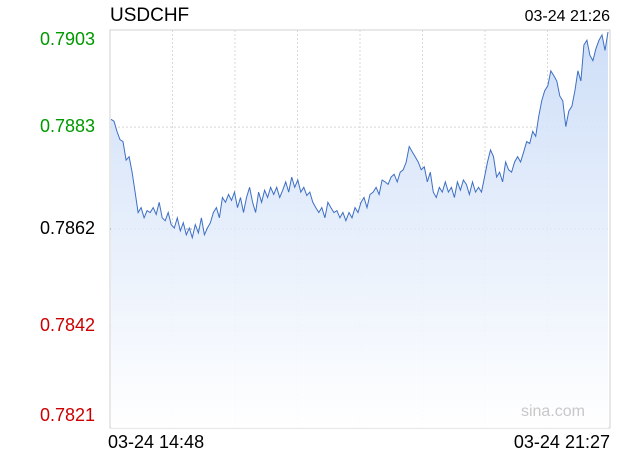 The width and height of the screenshot is (620, 460). I want to click on y-tick-label: 0.7883, so click(67, 126).